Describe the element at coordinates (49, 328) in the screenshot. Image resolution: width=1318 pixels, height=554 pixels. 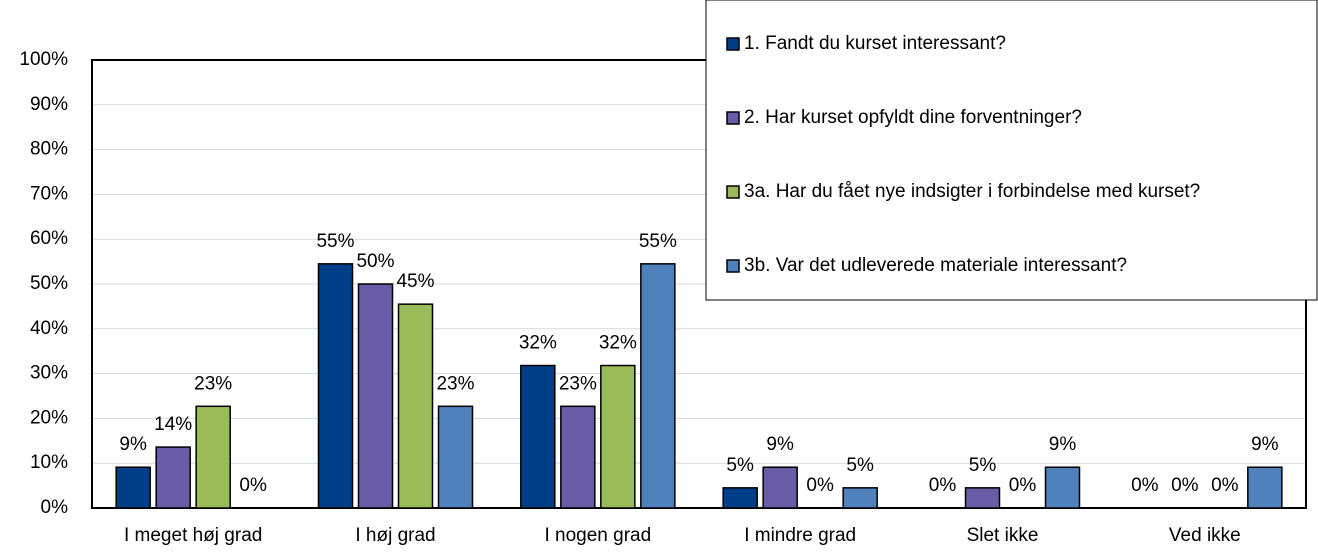
I see `y-tick-label: 40%` at that location.